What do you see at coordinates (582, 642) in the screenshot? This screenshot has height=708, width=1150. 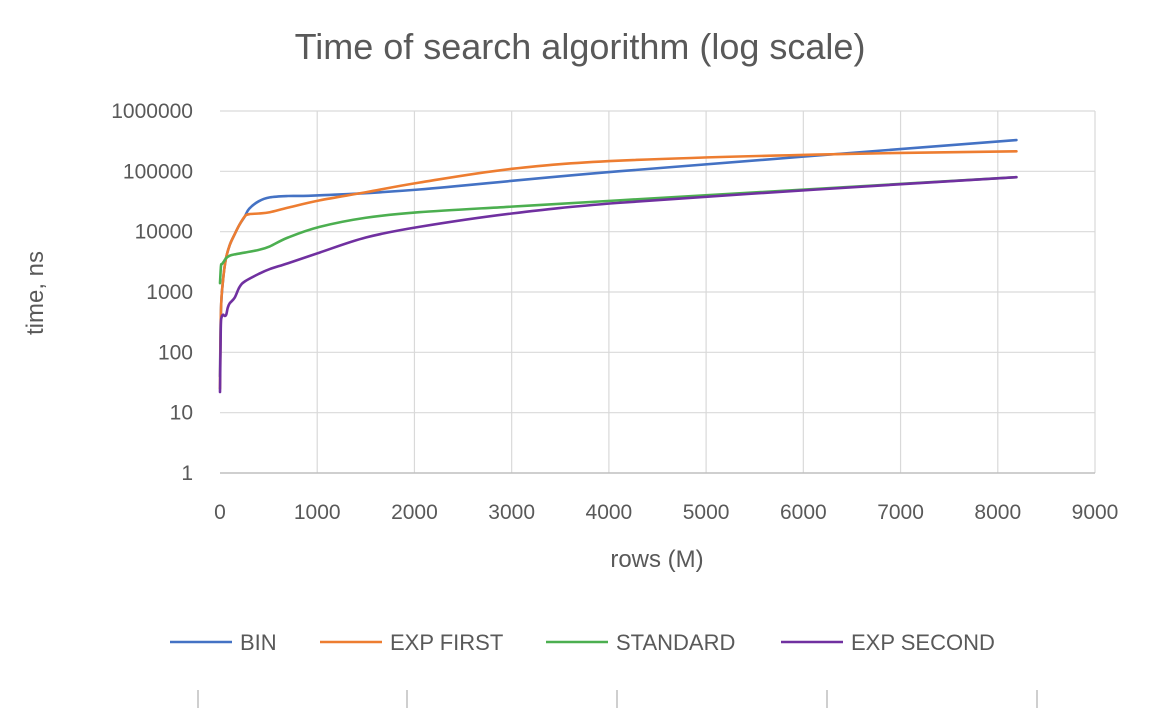 I see `legend: BIN EXP FIRST STANDARD EXP SECOND` at bounding box center [582, 642].